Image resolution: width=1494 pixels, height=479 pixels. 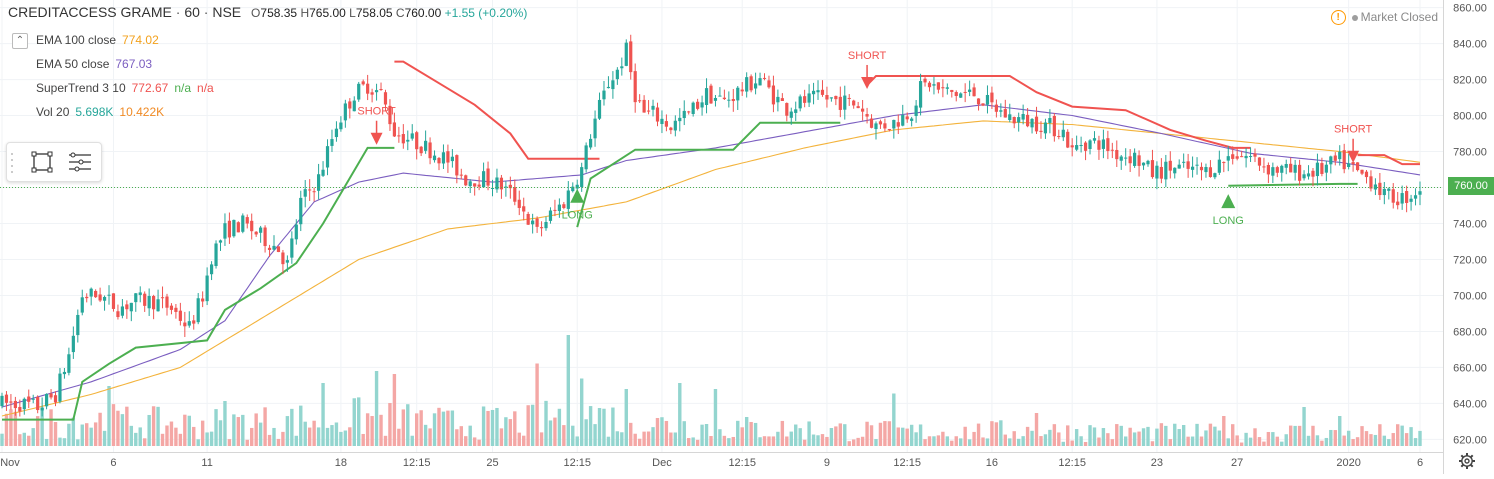 I want to click on indicator-supertrend: SuperTrend 3 10 772.67 n/a n/a, so click(x=125, y=88).